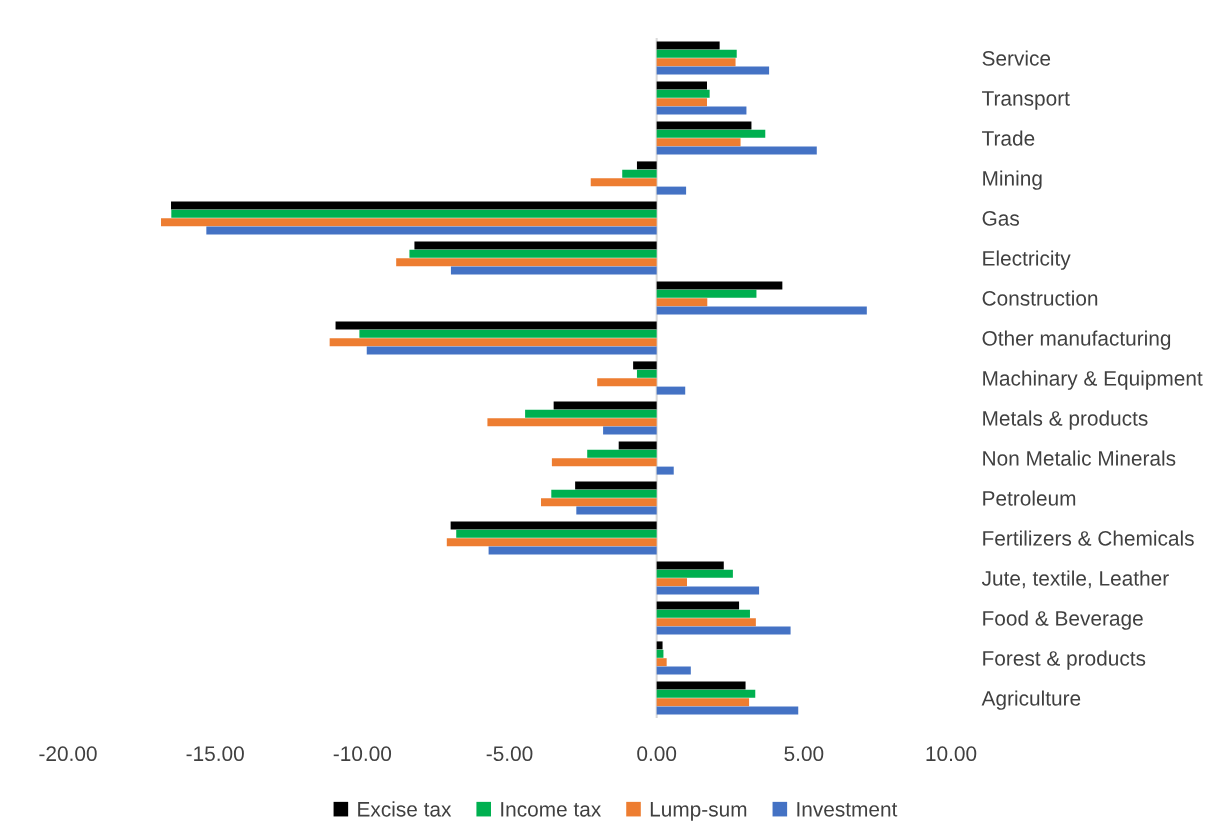 Image resolution: width=1221 pixels, height=839 pixels. What do you see at coordinates (1063, 620) in the screenshot?
I see `y-tick-label: Food & Beverage` at bounding box center [1063, 620].